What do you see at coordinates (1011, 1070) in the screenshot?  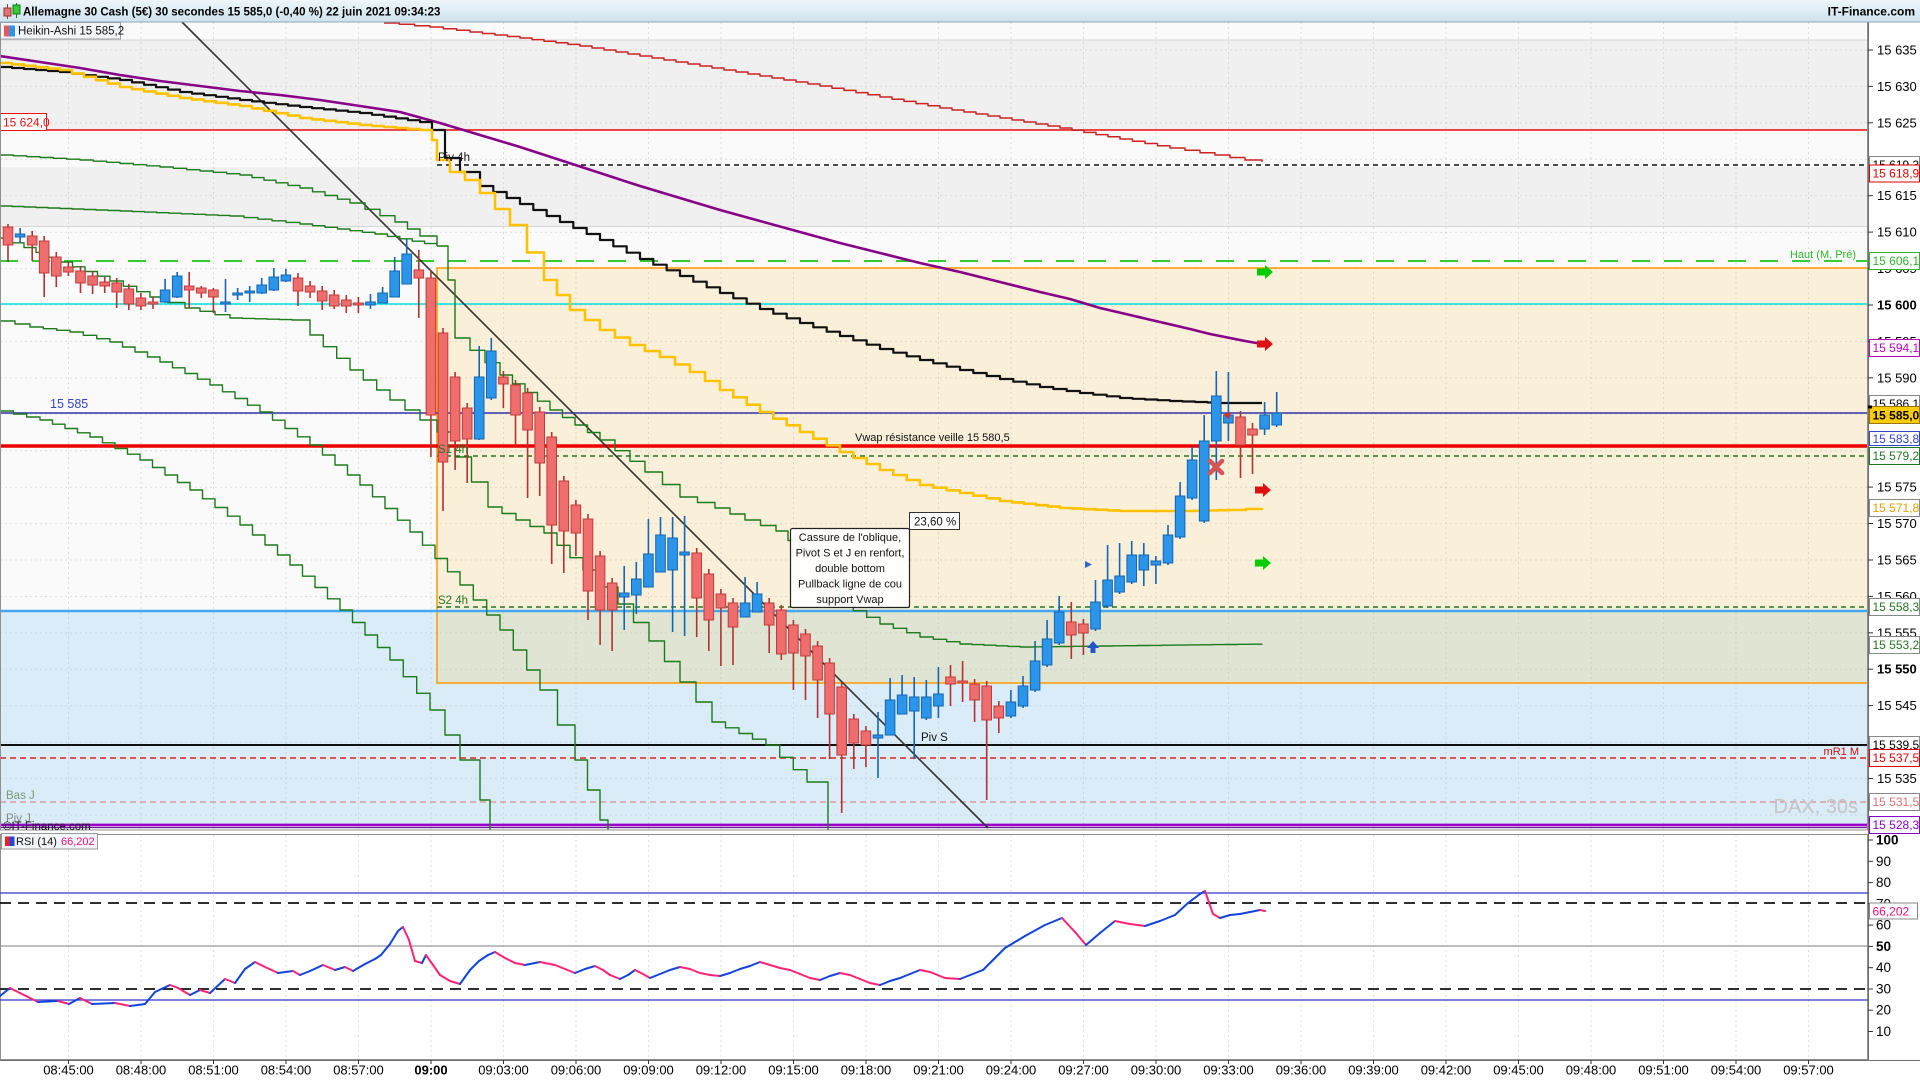 I see `svg-text: 09:24:00` at bounding box center [1011, 1070].